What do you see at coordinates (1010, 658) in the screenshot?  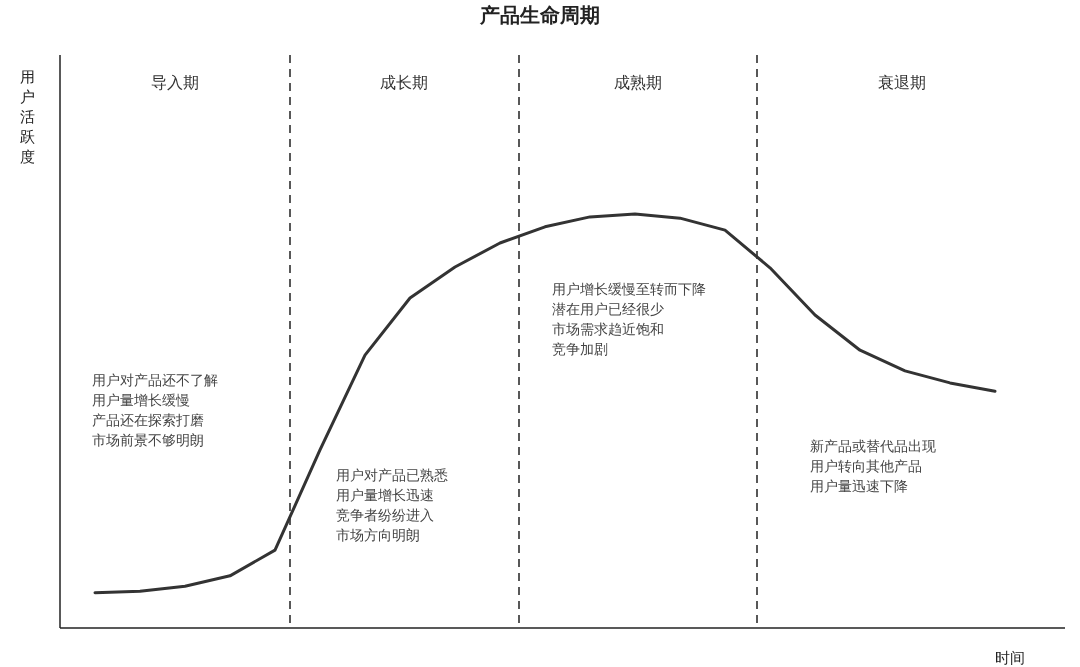 I see `x-axis-title: 时间` at bounding box center [1010, 658].